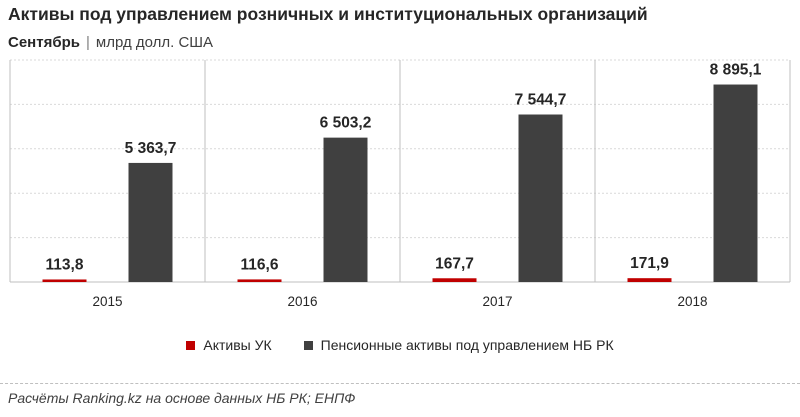 The image size is (800, 417). I want to click on chart-subtitle: Сентябрь | млрд долл. США, so click(110, 42).